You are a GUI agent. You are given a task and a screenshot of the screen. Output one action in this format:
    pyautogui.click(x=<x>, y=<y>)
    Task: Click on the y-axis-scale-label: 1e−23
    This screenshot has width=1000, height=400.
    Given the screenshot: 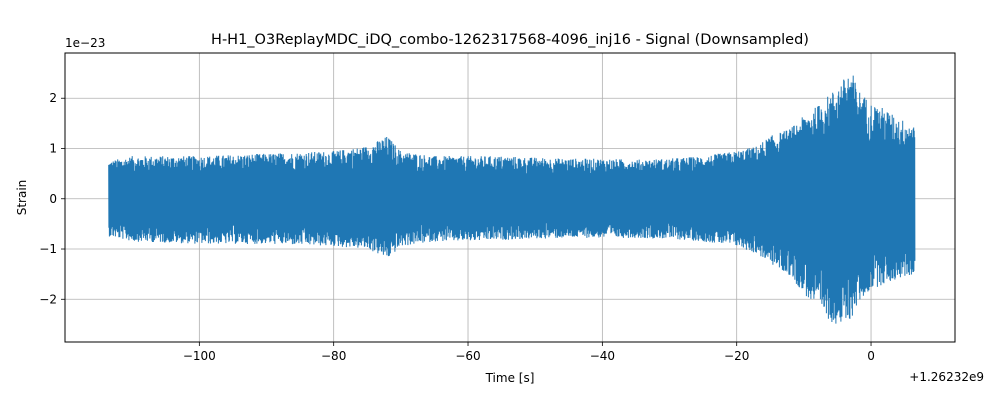 What is the action you would take?
    pyautogui.click(x=85, y=43)
    